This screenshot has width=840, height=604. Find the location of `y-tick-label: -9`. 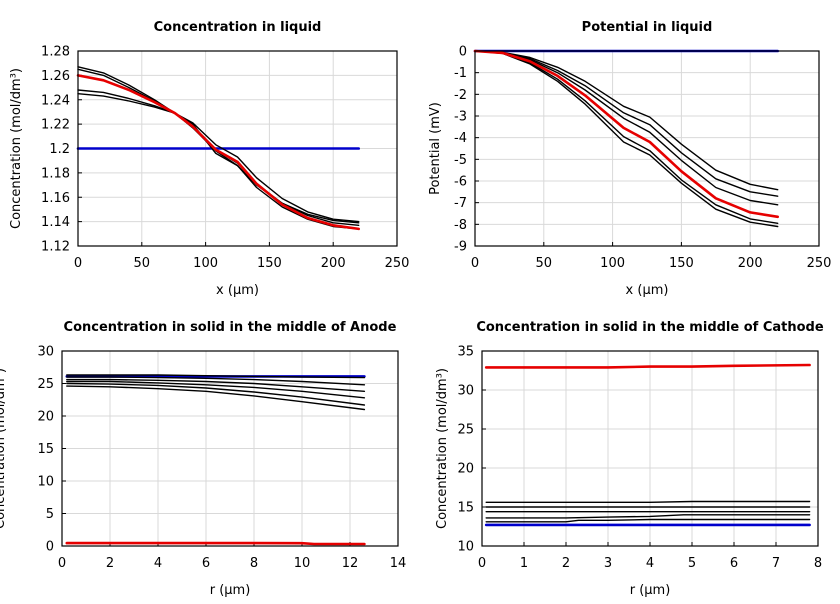

y-tick-label: -9 is located at coordinates (460, 247).